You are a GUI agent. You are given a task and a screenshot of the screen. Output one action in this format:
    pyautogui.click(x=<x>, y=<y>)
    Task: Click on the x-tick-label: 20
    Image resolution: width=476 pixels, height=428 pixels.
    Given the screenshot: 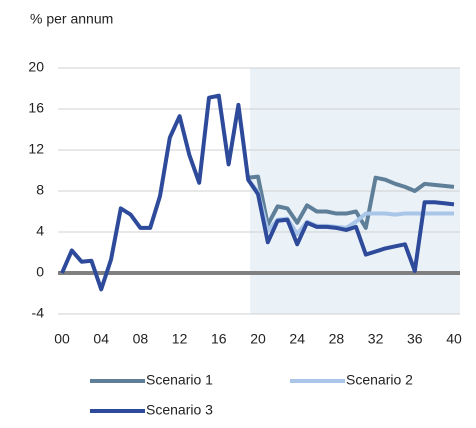 What is the action you would take?
    pyautogui.click(x=258, y=339)
    